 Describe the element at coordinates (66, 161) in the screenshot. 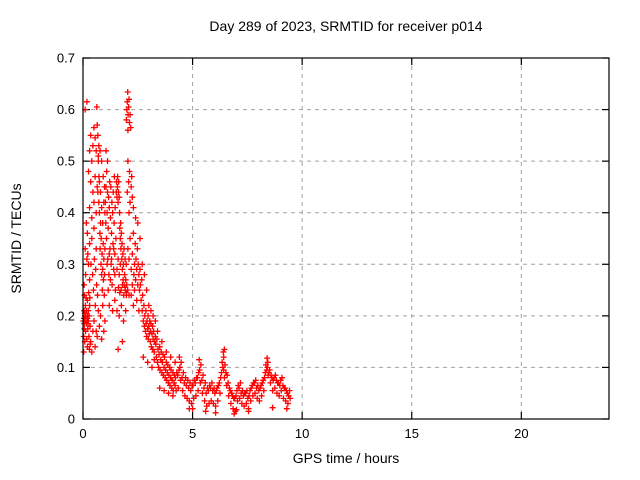

I see `y-tick-label: 0.5` at that location.